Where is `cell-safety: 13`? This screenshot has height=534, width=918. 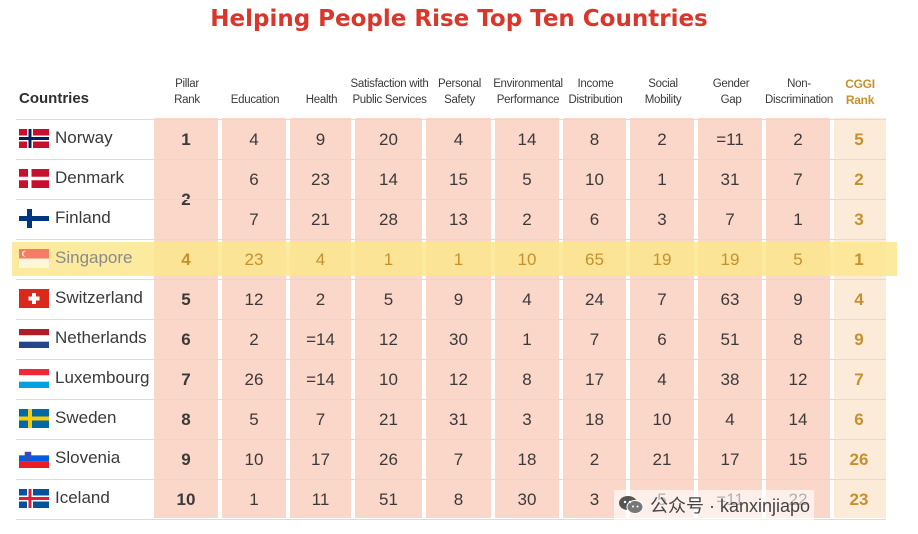
cell-safety: 13 is located at coordinates (458, 219).